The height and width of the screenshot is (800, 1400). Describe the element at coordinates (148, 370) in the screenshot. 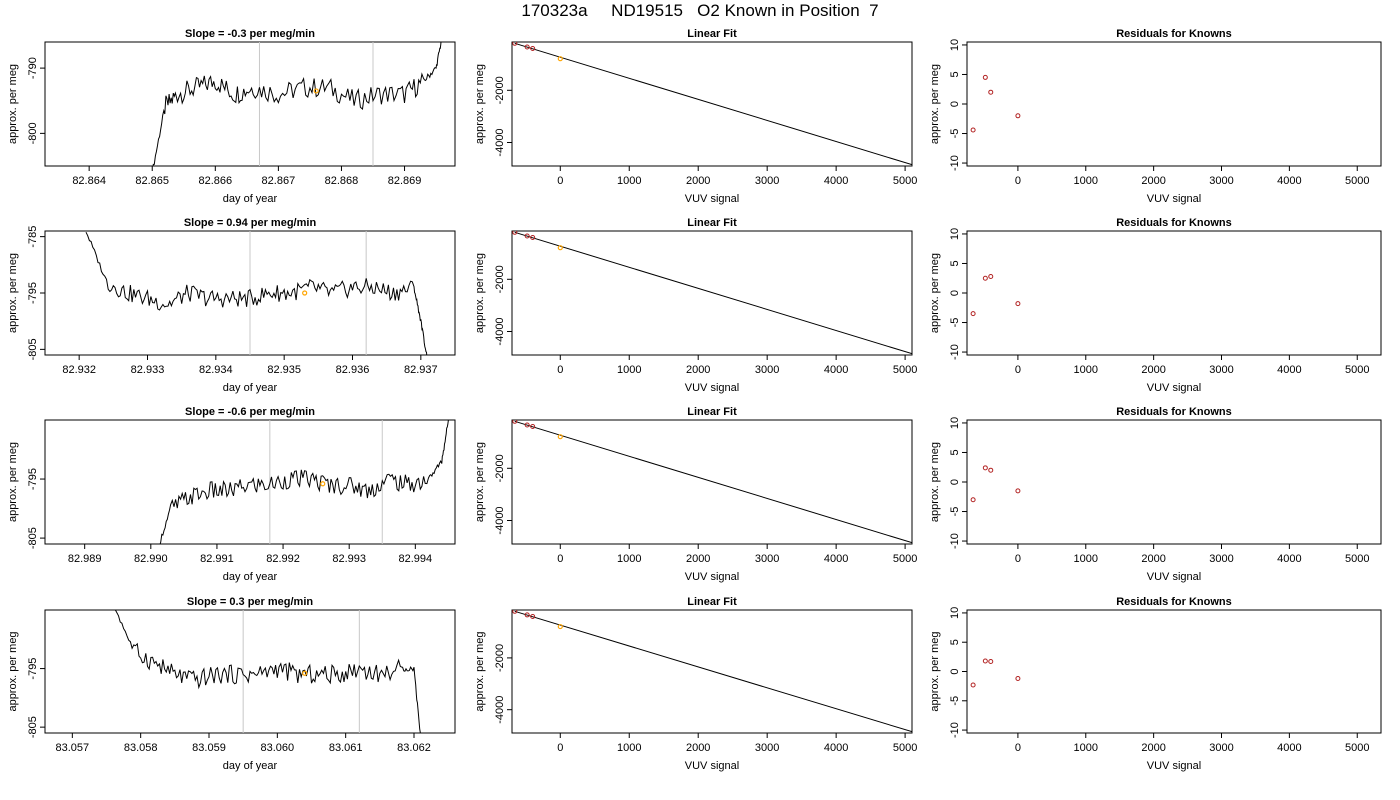

I see `x-tick-label: 82.933` at that location.